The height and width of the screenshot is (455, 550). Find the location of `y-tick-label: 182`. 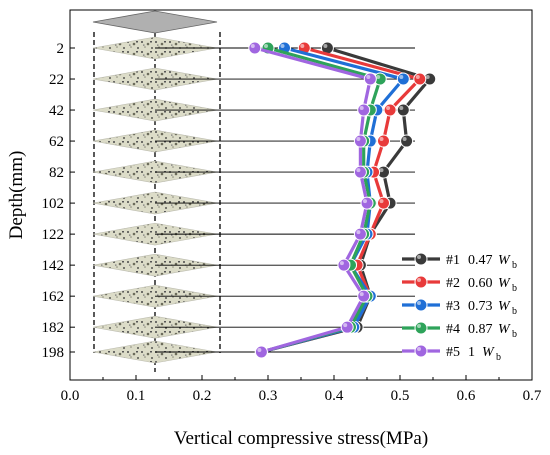

y-tick-label: 182 is located at coordinates (53, 328).